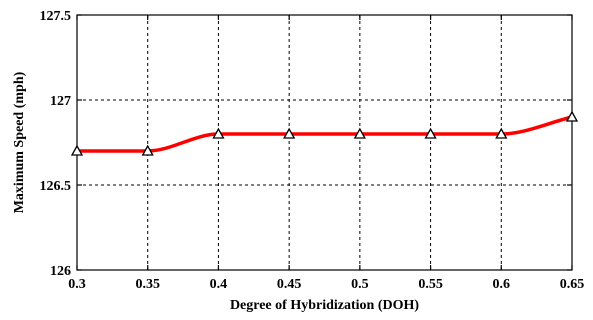 The width and height of the screenshot is (593, 320). Describe the element at coordinates (60, 271) in the screenshot. I see `y-tick-label: 126` at that location.